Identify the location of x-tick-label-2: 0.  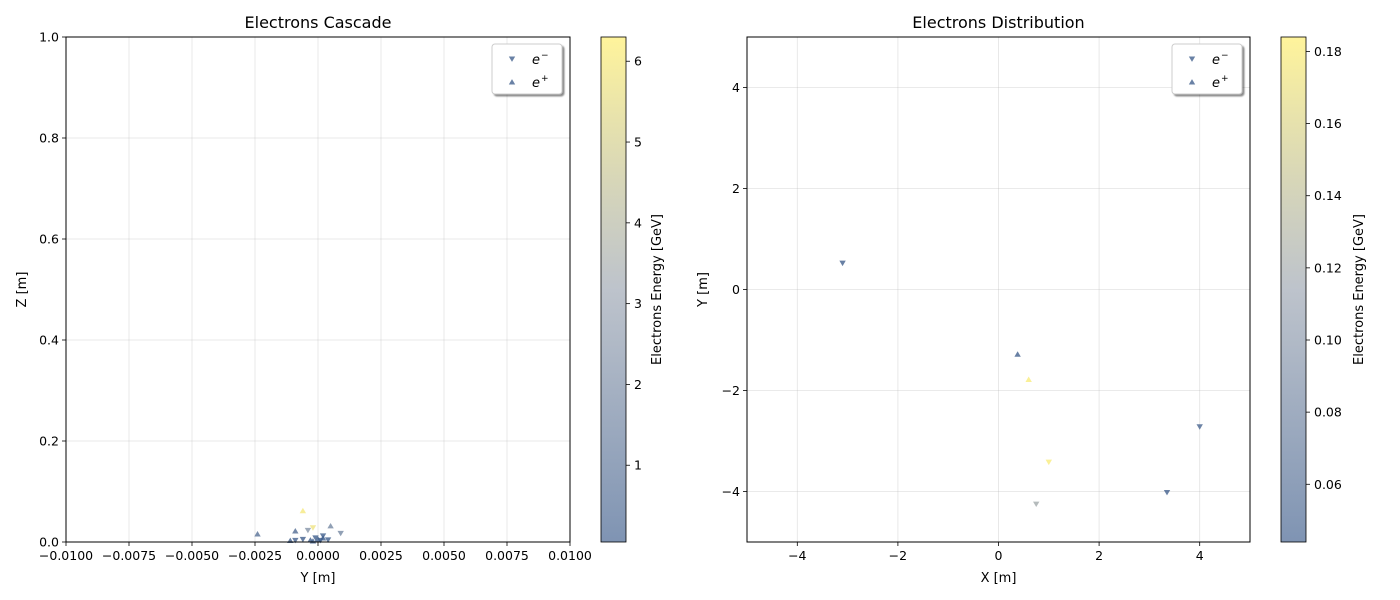
(999, 555).